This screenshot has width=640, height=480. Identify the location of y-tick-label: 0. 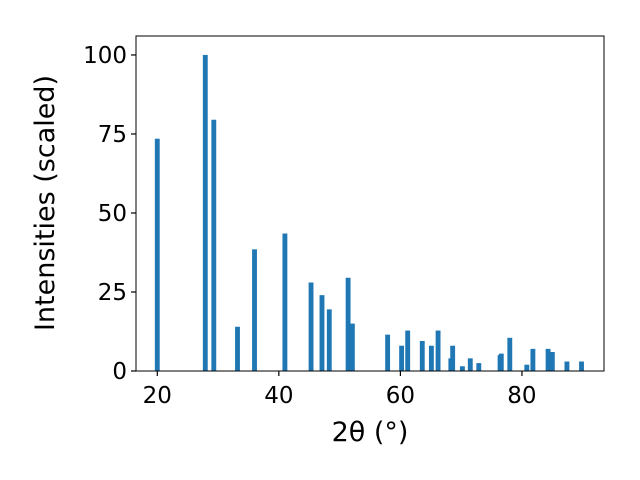
(119, 372).